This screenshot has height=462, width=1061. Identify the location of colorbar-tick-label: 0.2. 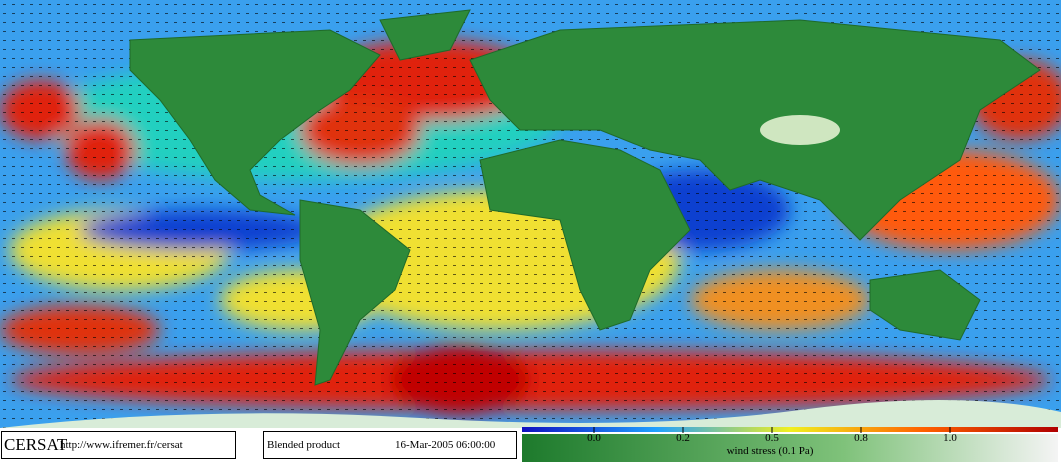
(683, 438).